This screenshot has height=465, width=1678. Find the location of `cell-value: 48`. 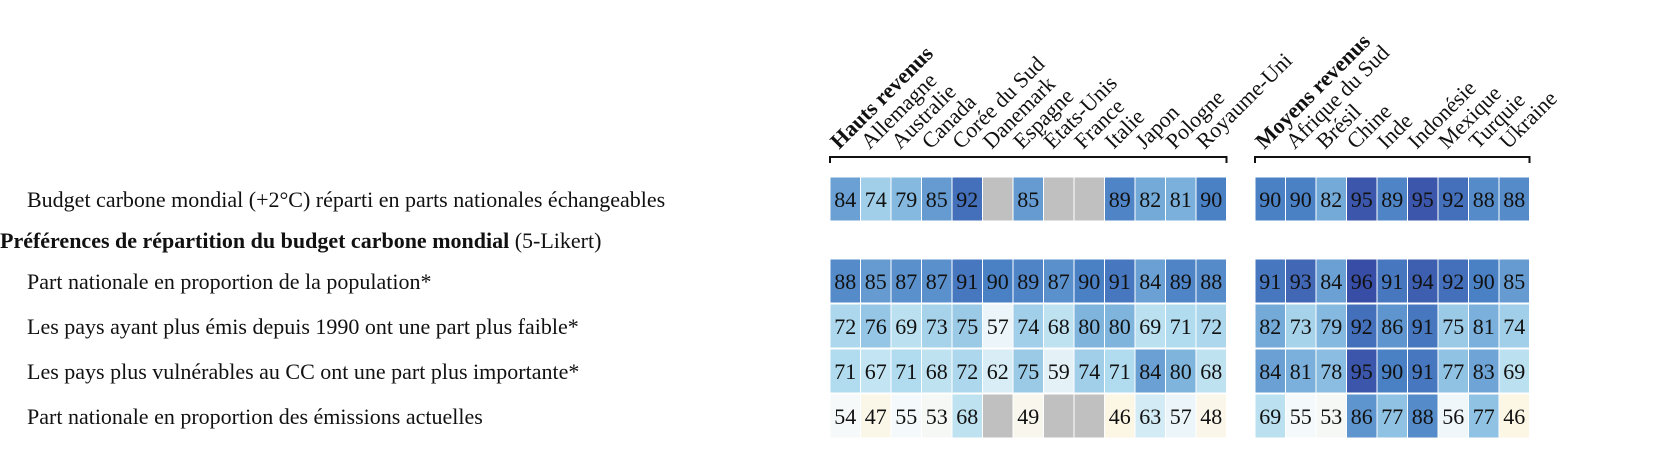

cell-value: 48 is located at coordinates (1211, 416).